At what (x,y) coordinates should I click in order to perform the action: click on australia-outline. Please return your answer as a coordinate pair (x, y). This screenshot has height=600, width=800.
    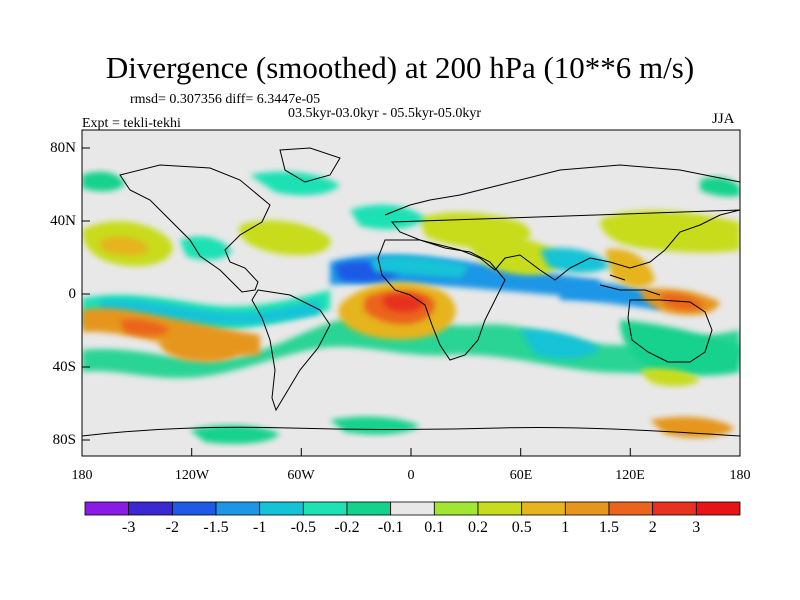
    Looking at the image, I should click on (670, 331).